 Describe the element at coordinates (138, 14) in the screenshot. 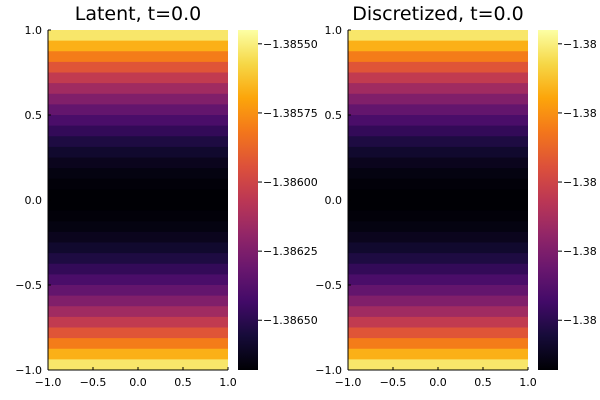

I see `chart-title: Latent, t=0.0` at that location.